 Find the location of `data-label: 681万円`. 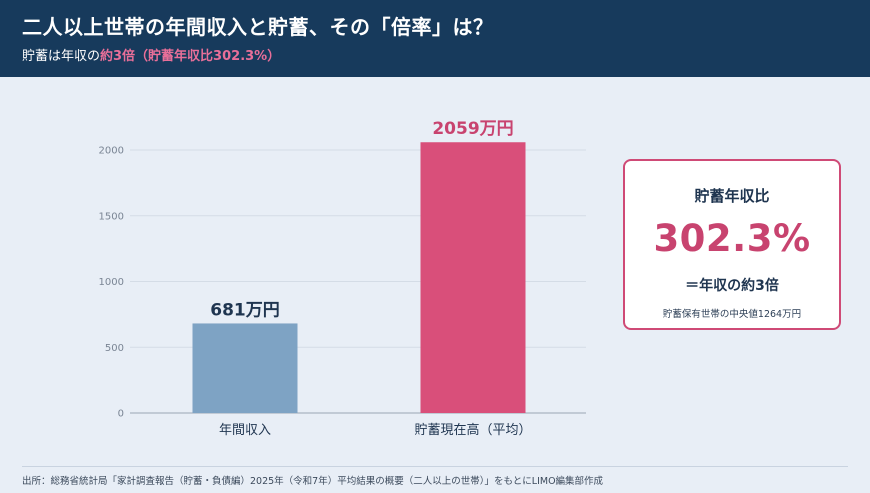

data-label: 681万円 is located at coordinates (245, 310).